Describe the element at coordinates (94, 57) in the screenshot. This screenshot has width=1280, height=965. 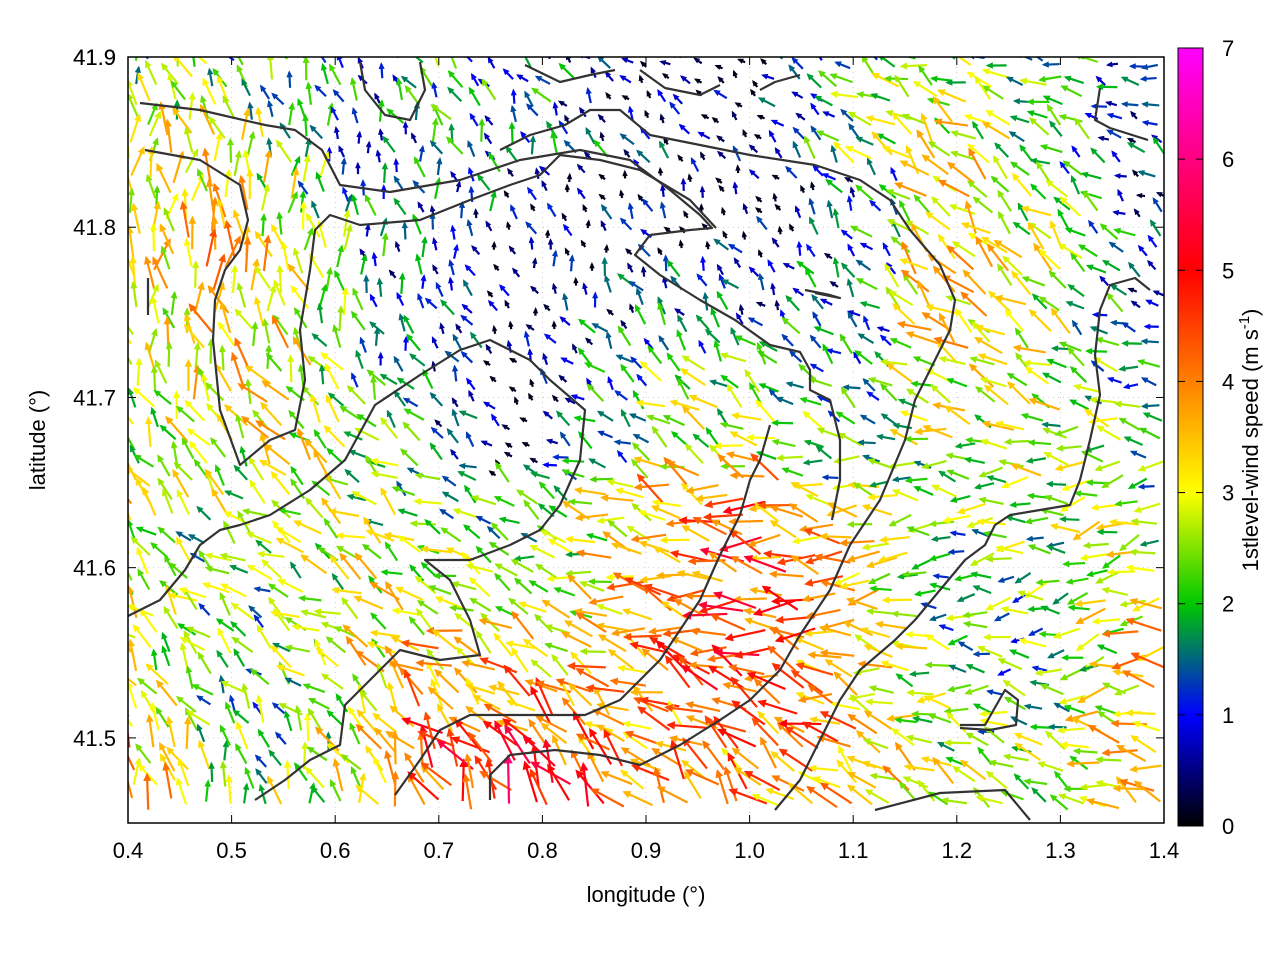
I see `y-tick-label: 41.9` at that location.